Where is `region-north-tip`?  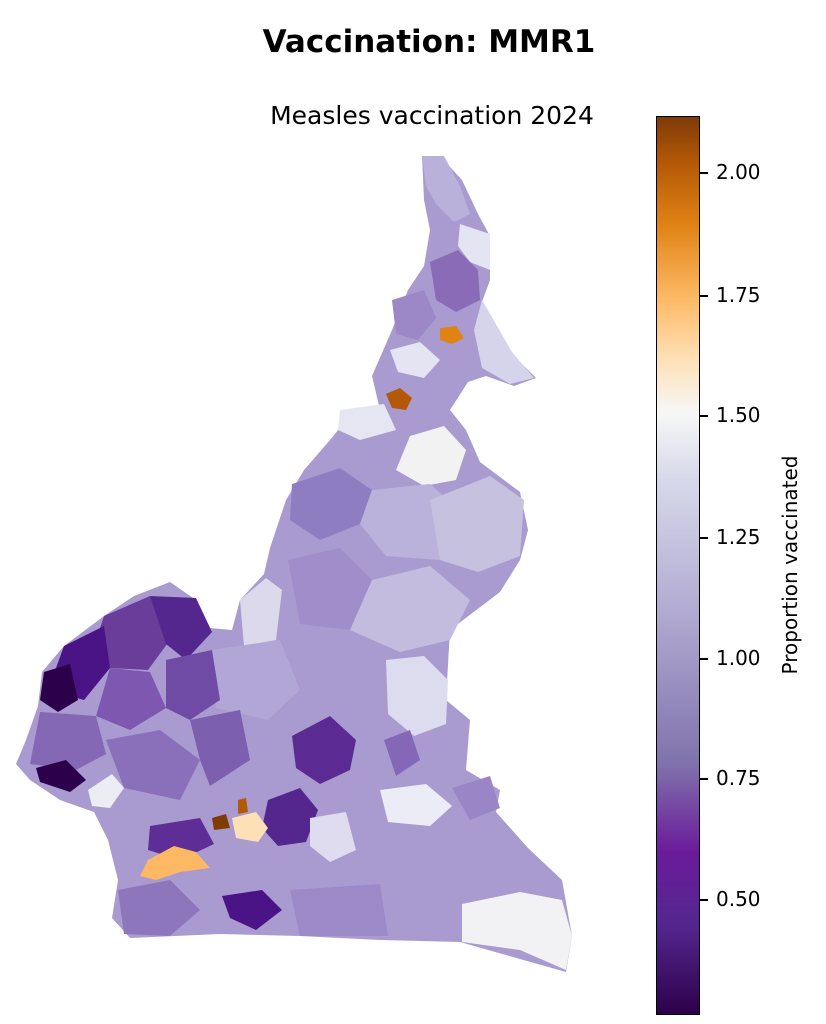
region-north-tip is located at coordinates (446, 189).